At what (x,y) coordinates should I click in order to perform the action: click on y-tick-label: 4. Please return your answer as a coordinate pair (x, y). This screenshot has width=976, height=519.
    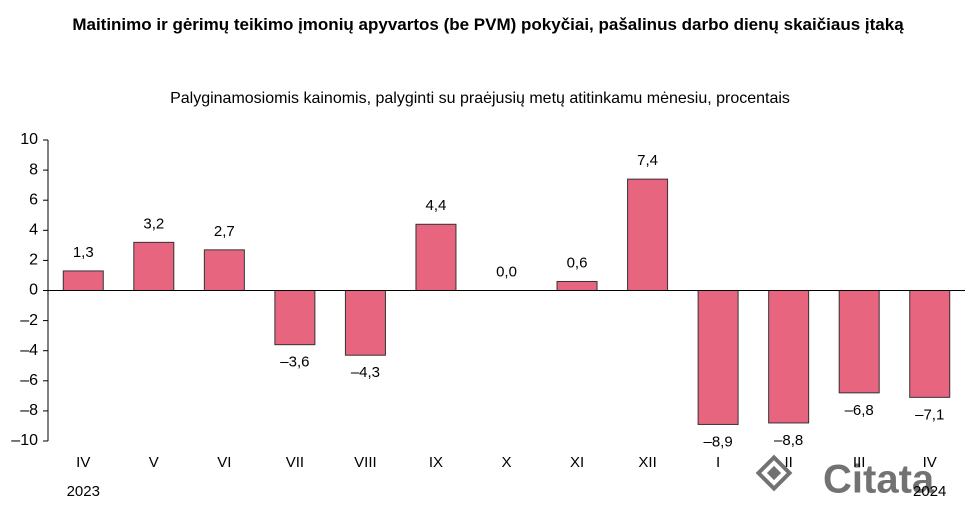
    Looking at the image, I should click on (33, 230).